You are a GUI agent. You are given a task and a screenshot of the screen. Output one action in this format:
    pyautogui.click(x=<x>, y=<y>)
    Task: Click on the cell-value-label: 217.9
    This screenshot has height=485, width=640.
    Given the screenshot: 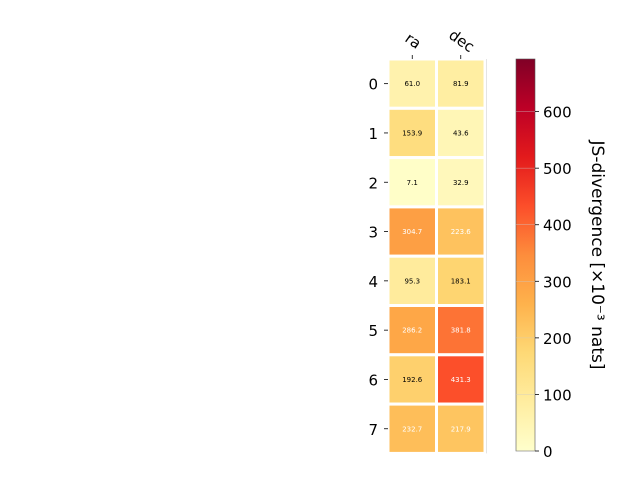 What is the action you would take?
    pyautogui.click(x=461, y=429)
    